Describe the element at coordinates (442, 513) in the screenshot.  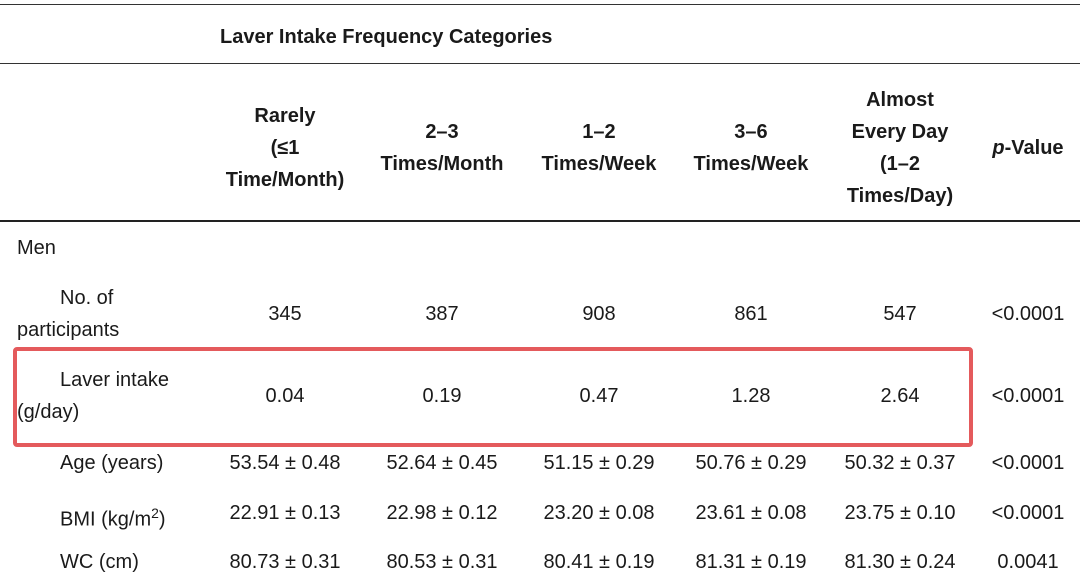
I see `cell: 22.98 ± 0.12` at that location.